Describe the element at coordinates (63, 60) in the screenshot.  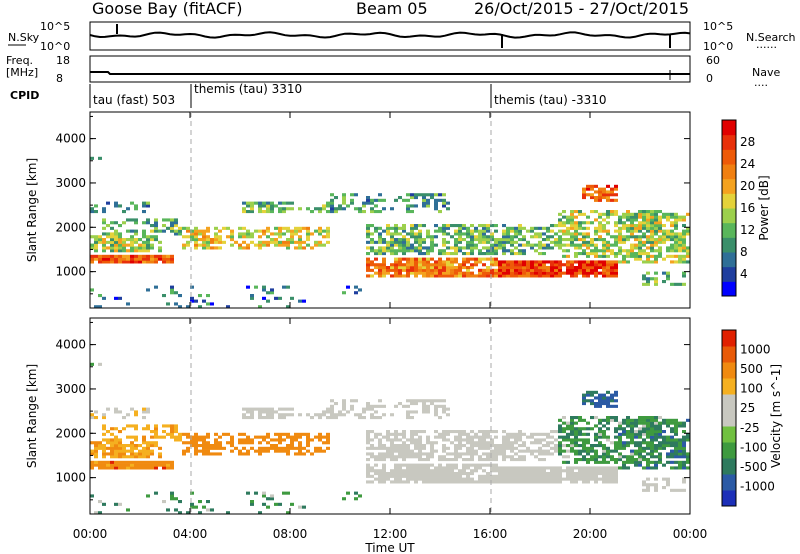
I see `freq-tick-top: 18` at that location.